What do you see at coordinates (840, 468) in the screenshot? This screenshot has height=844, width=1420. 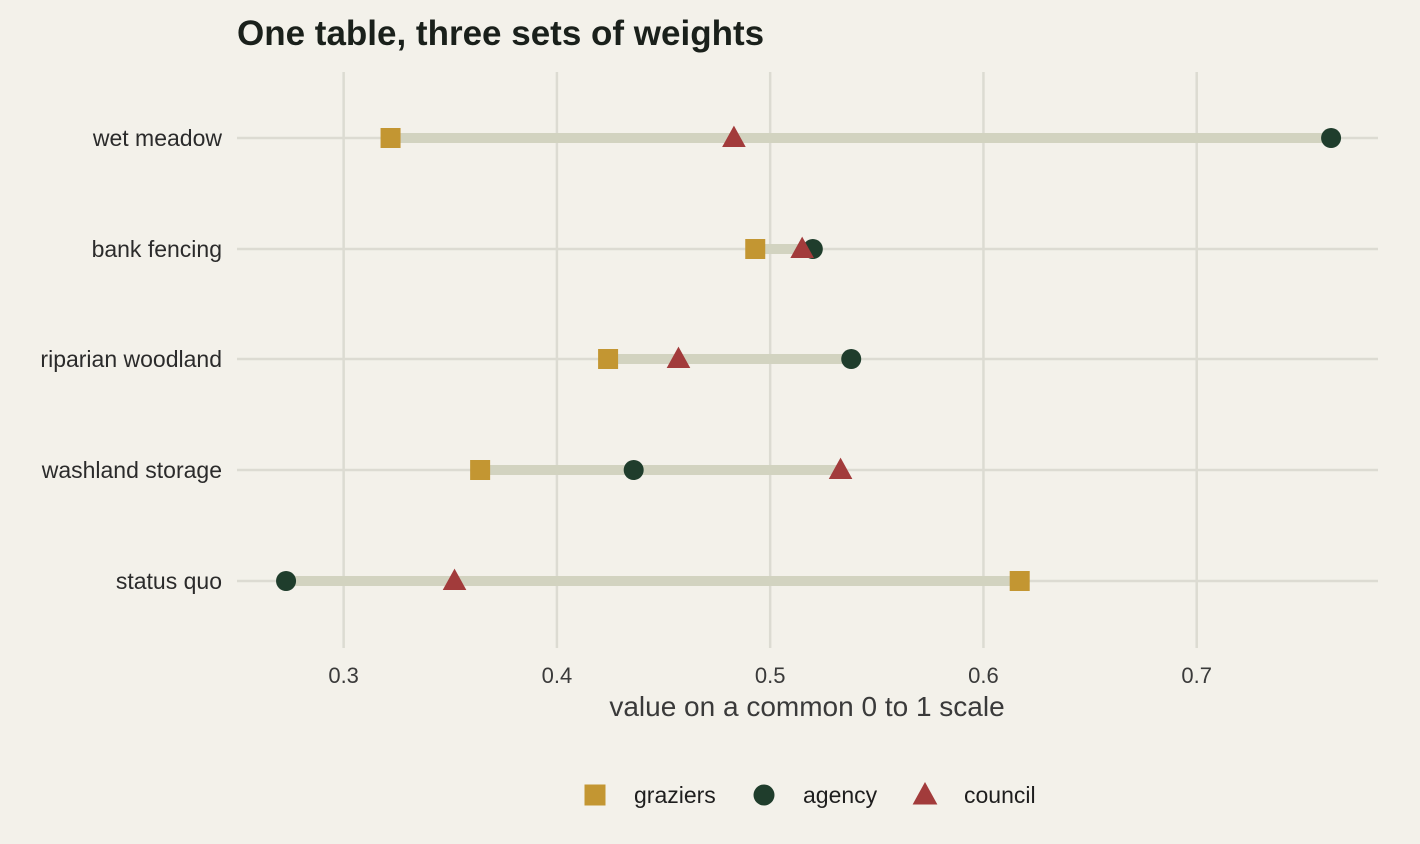 I see `point-council-washland-storage` at bounding box center [840, 468].